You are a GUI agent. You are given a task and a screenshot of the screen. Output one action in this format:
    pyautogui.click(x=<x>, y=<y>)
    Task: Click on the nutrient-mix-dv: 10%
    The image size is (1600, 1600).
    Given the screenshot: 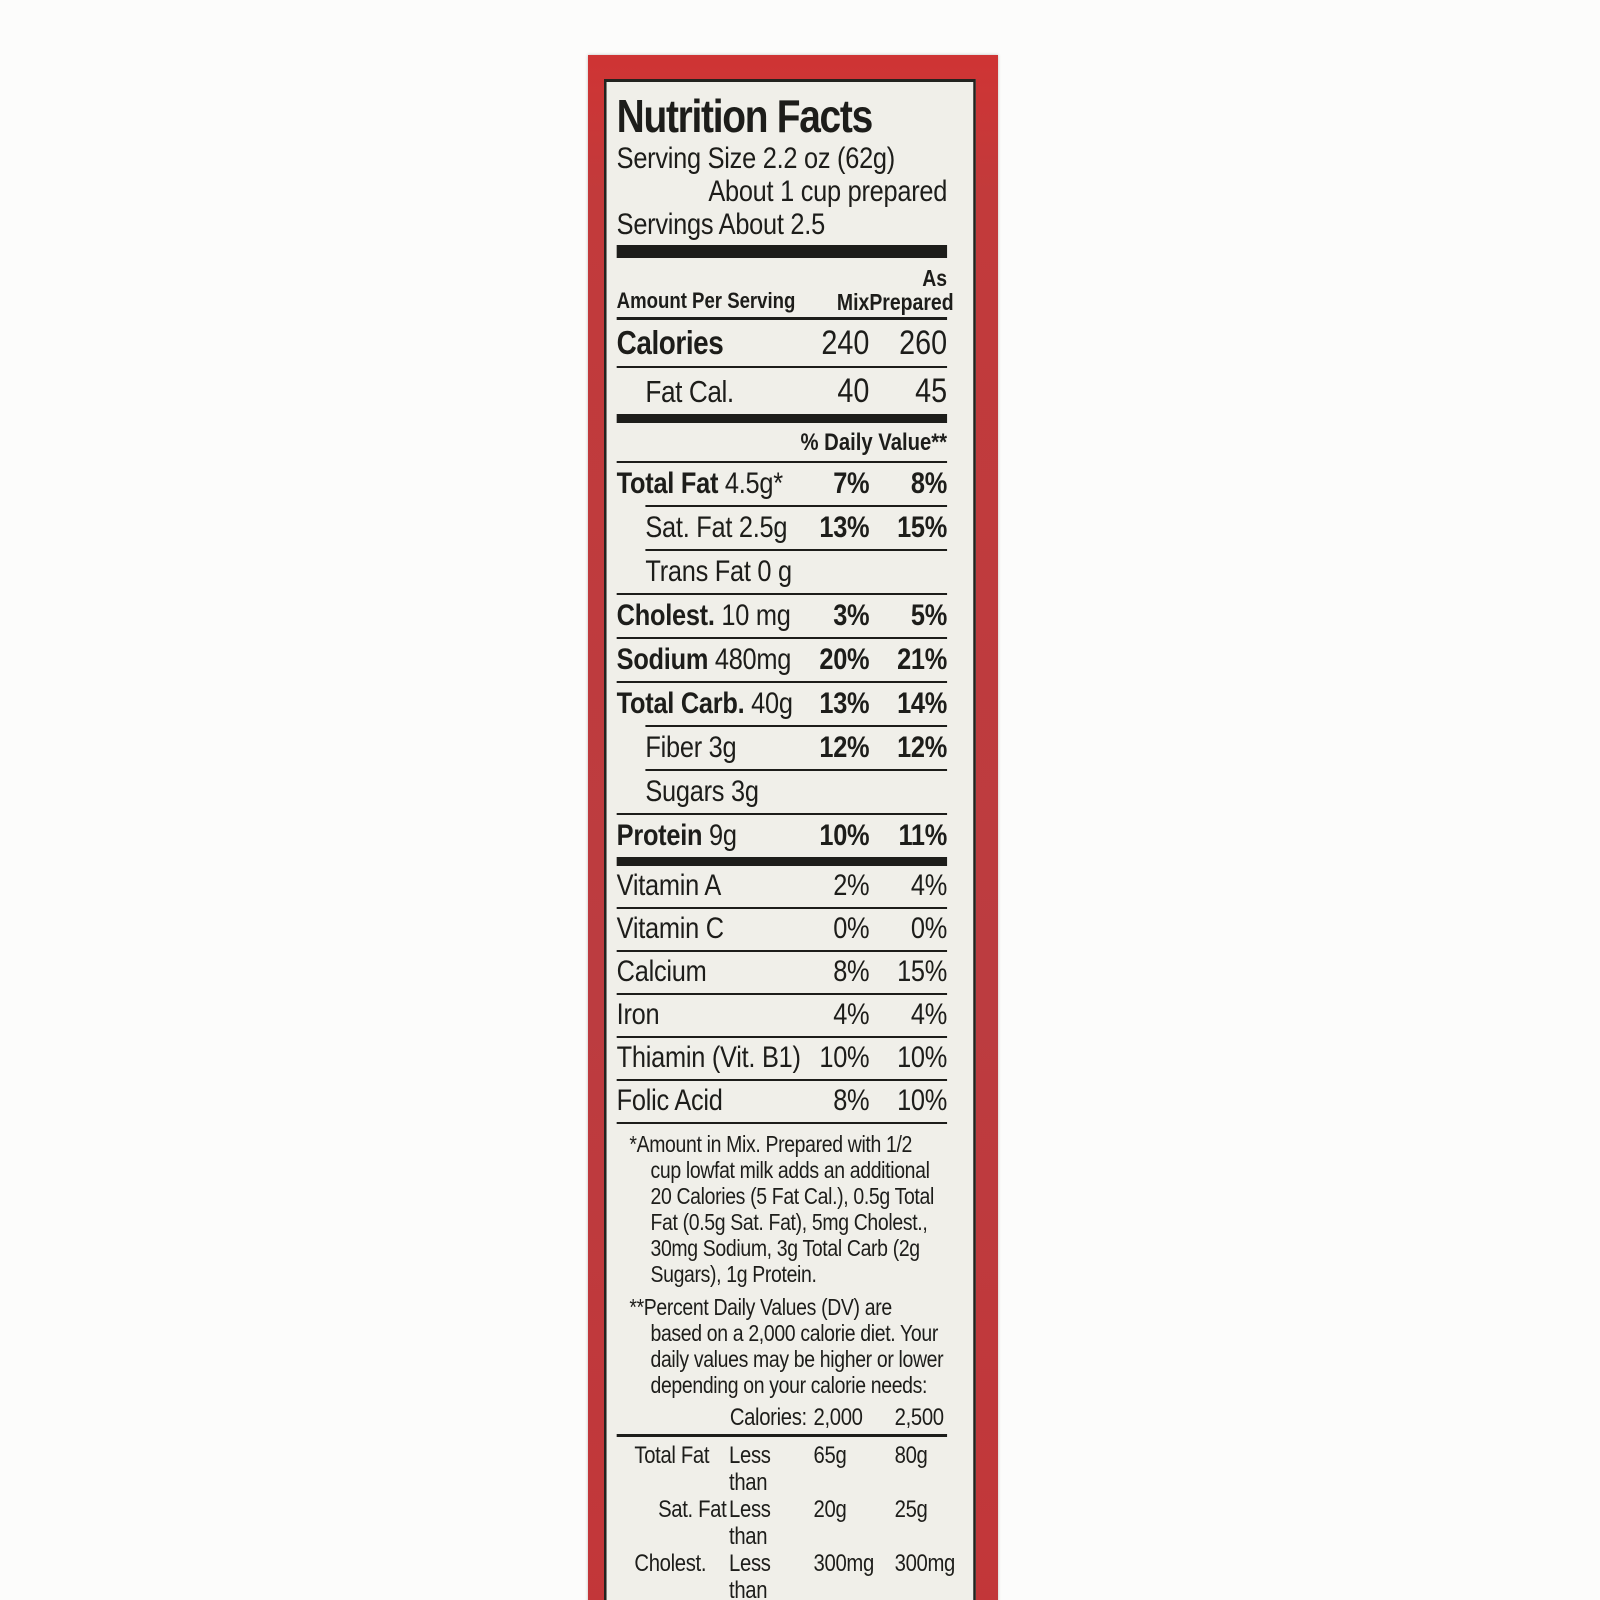 What is the action you would take?
    pyautogui.click(x=844, y=835)
    